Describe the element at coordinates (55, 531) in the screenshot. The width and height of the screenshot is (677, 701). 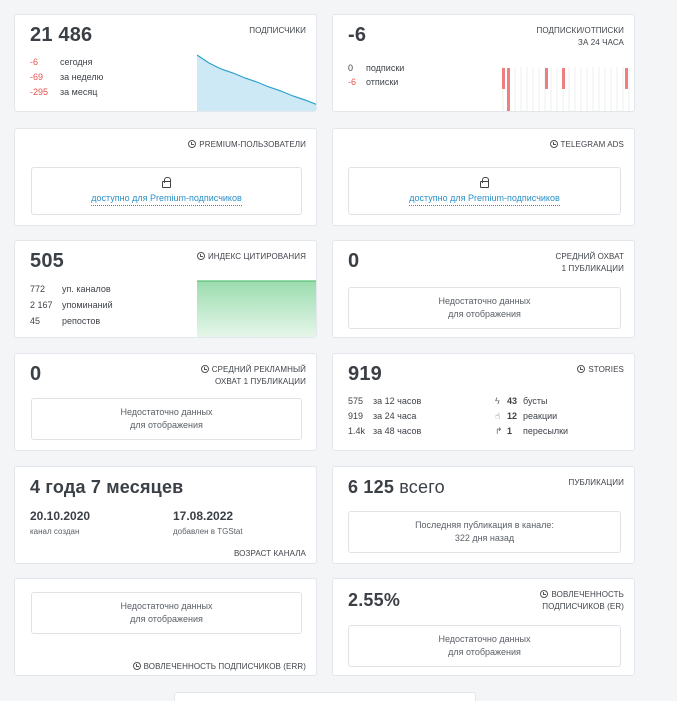
I see `created-label: канал создан` at that location.